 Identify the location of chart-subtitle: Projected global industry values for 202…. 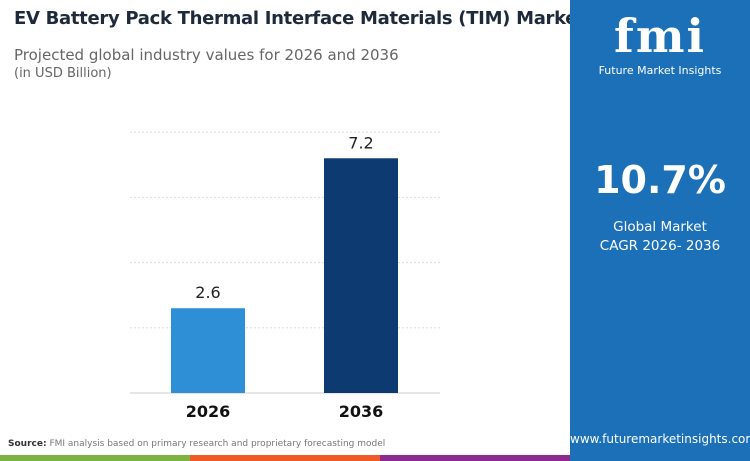
(206, 55).